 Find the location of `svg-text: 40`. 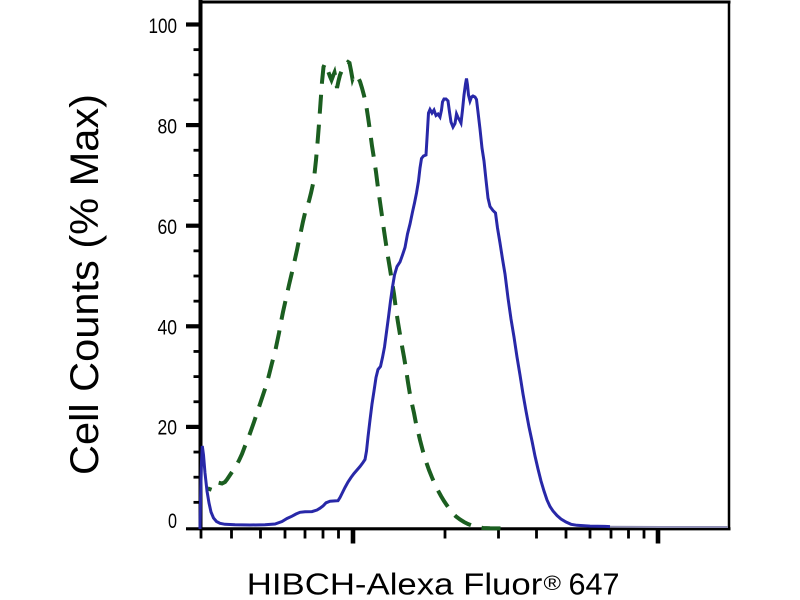

svg-text: 40 is located at coordinates (168, 328).